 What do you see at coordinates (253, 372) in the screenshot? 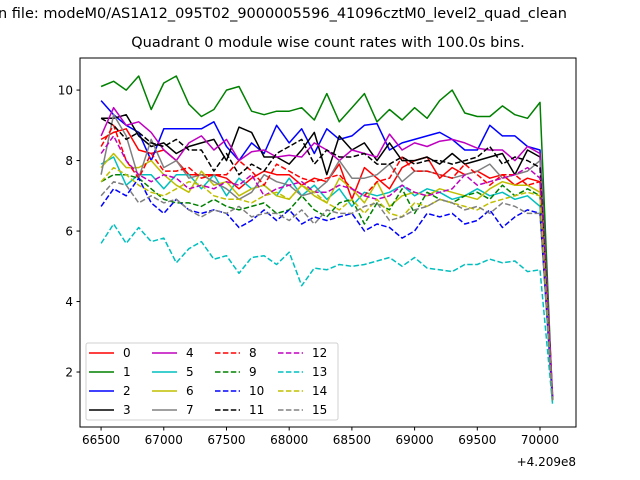
I see `legend-label-9: 9` at bounding box center [253, 372].